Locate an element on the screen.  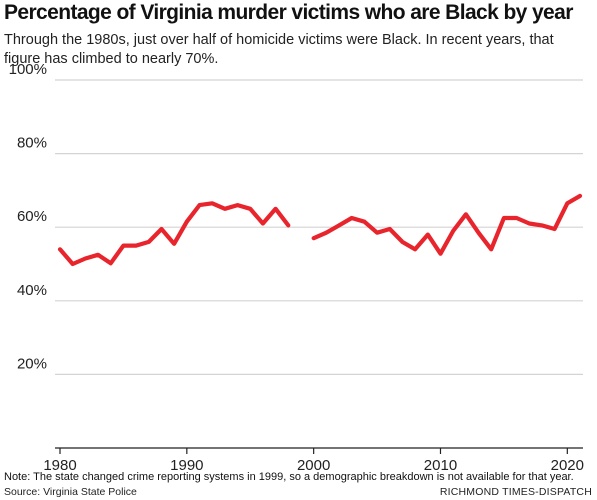
x-tick-label: 2000 is located at coordinates (313, 463).